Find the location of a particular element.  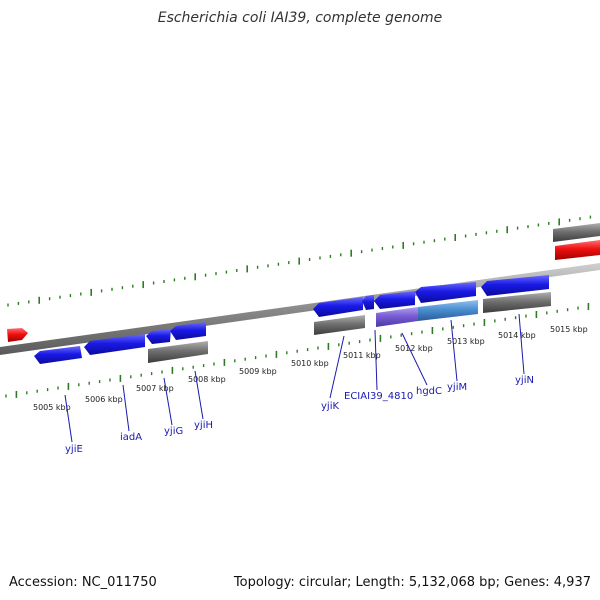

gene-label-yjiM: yjiM is located at coordinates (457, 387).